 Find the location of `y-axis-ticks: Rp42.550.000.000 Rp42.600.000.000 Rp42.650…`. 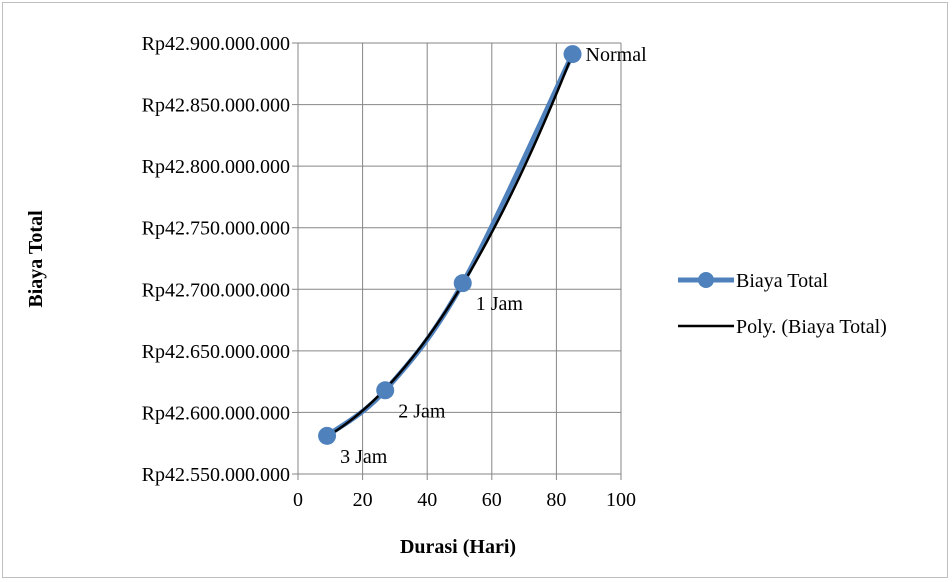

y-axis-ticks: Rp42.550.000.000 Rp42.600.000.000 Rp42.650… is located at coordinates (216, 259).